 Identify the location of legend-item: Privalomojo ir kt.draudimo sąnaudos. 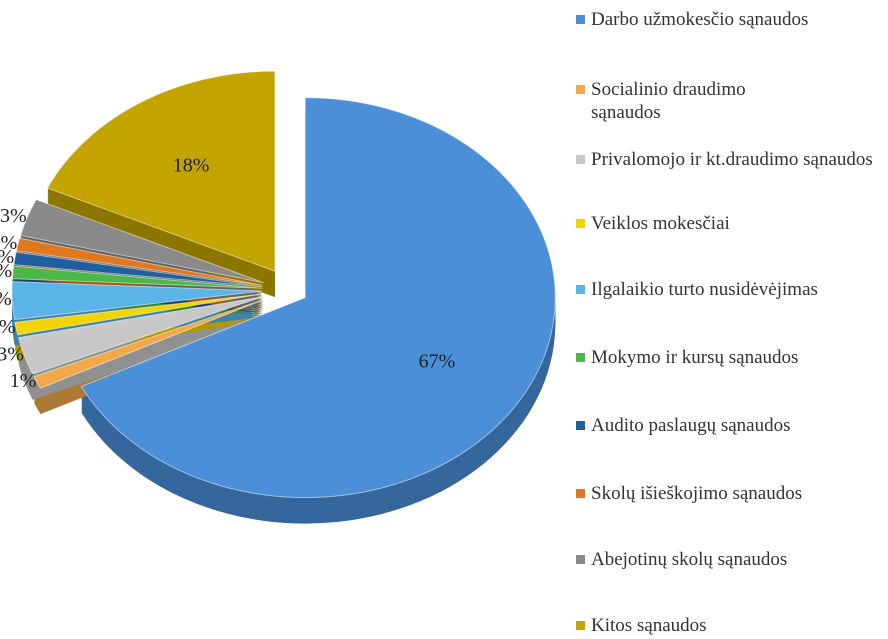
(726, 159).